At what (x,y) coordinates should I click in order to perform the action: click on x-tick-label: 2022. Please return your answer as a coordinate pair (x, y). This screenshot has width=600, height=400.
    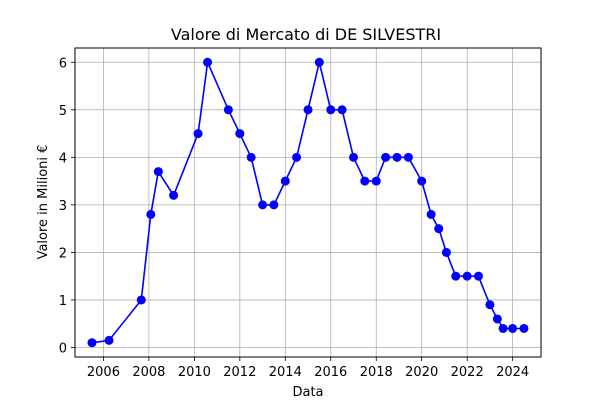
    Looking at the image, I should click on (467, 372).